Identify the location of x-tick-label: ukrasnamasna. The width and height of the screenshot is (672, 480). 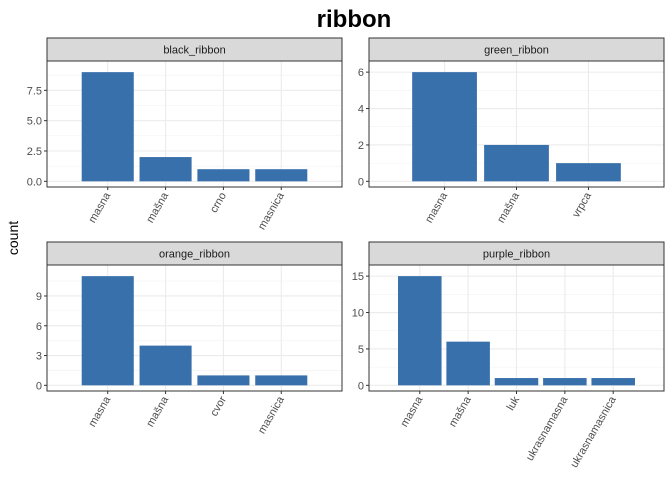
(547, 428).